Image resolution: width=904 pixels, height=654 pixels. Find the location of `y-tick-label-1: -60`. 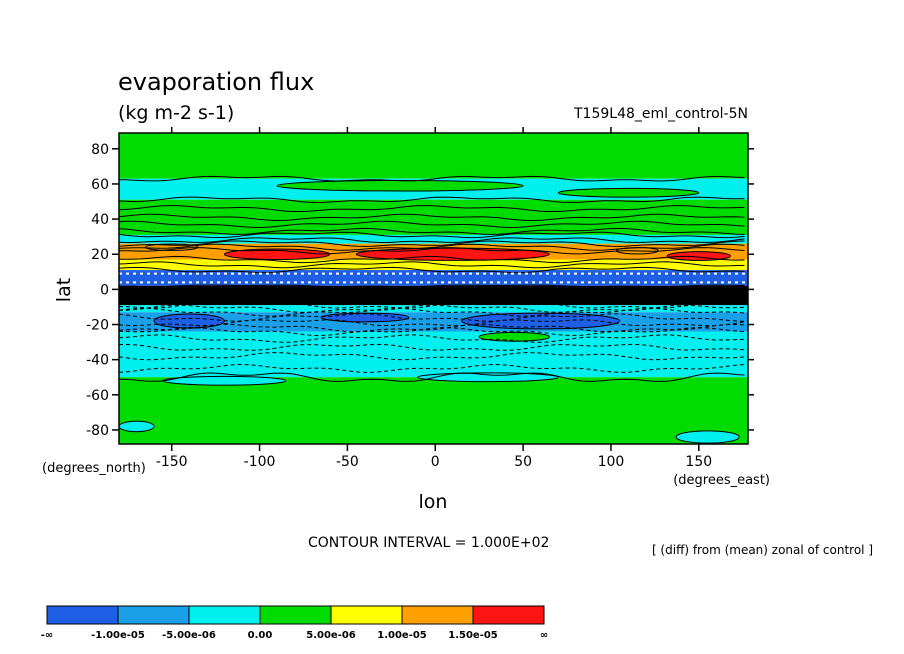

y-tick-label-1: -60 is located at coordinates (97, 396).